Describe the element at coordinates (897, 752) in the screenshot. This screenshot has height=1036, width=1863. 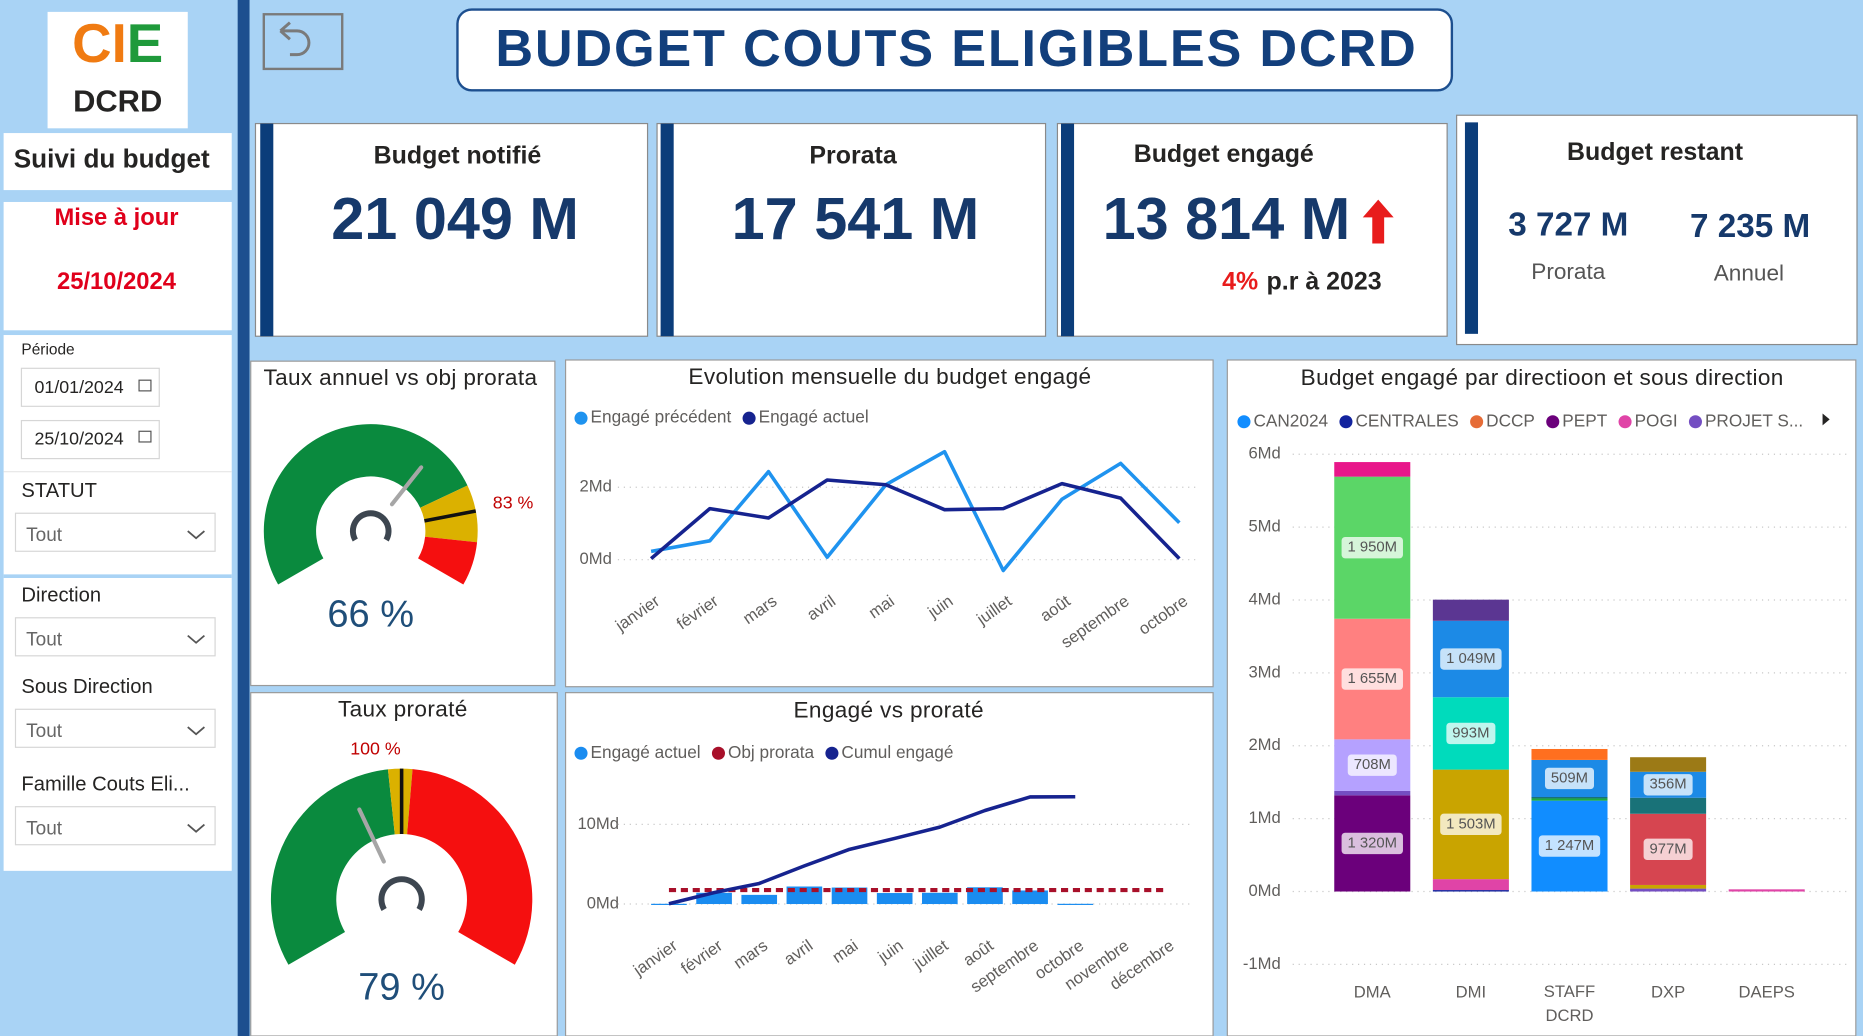
I see `legend-label: Cumul engagé` at that location.